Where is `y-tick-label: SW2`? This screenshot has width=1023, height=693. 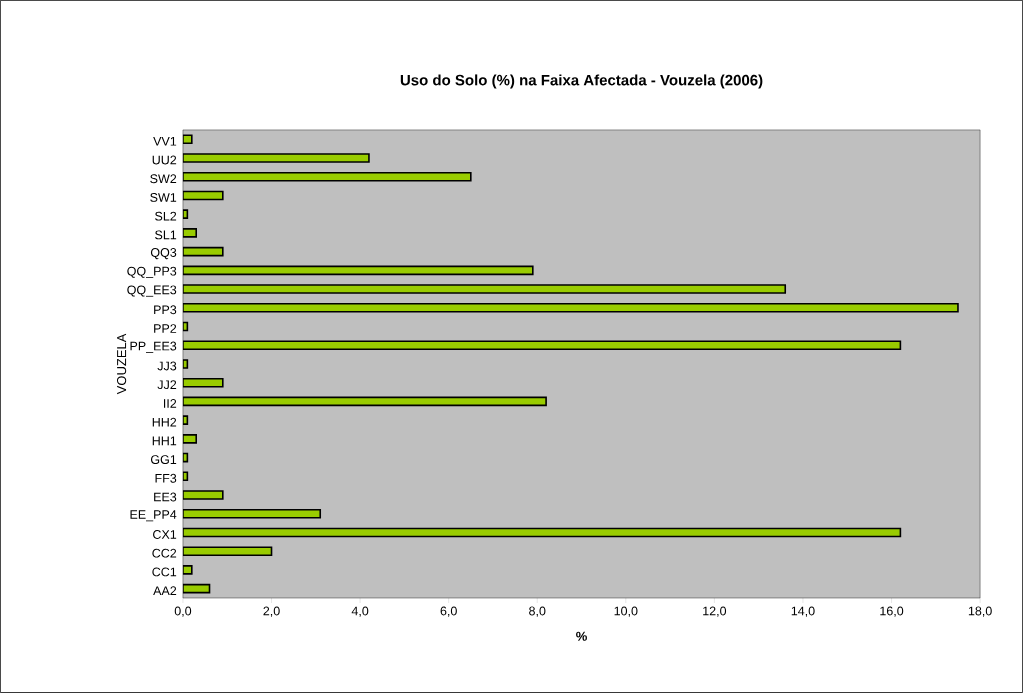 y-tick-label: SW2 is located at coordinates (163, 179).